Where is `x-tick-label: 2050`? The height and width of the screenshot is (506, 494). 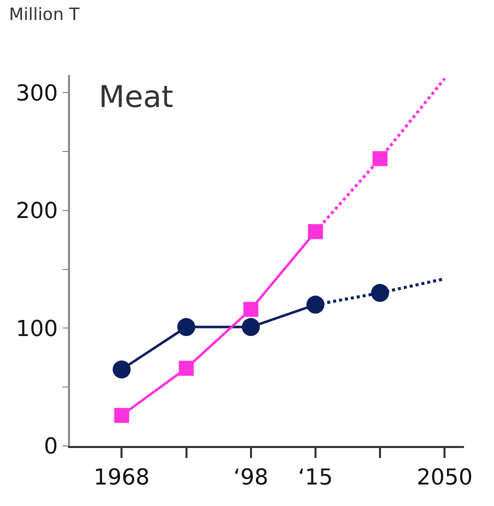 x-tick-label: 2050 is located at coordinates (444, 477).